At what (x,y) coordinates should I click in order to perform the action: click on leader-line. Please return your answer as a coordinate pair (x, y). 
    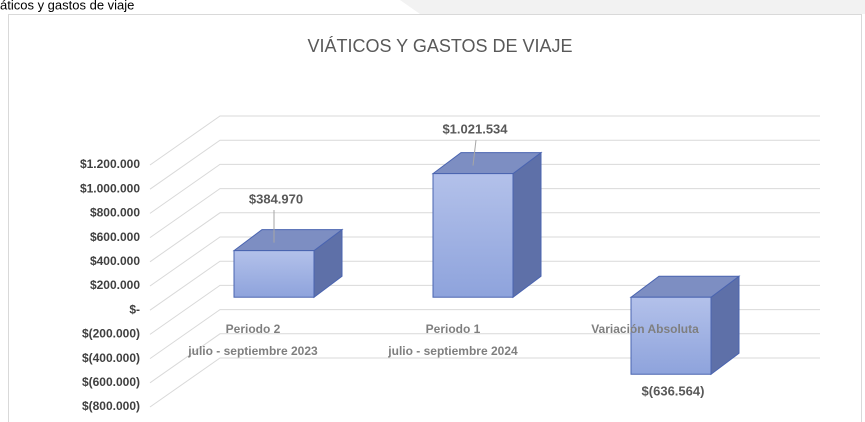
    Looking at the image, I should click on (474, 152).